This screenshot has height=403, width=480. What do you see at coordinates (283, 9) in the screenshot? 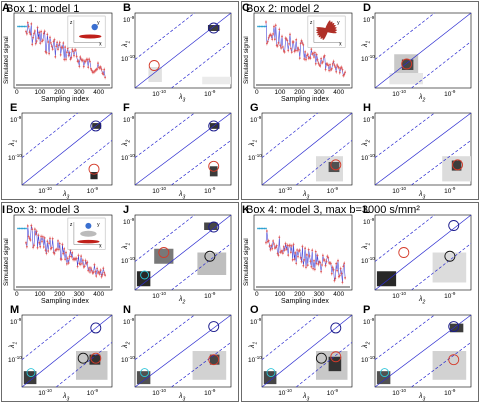
I see `box-2-title: Box 2: model 2` at bounding box center [283, 9].